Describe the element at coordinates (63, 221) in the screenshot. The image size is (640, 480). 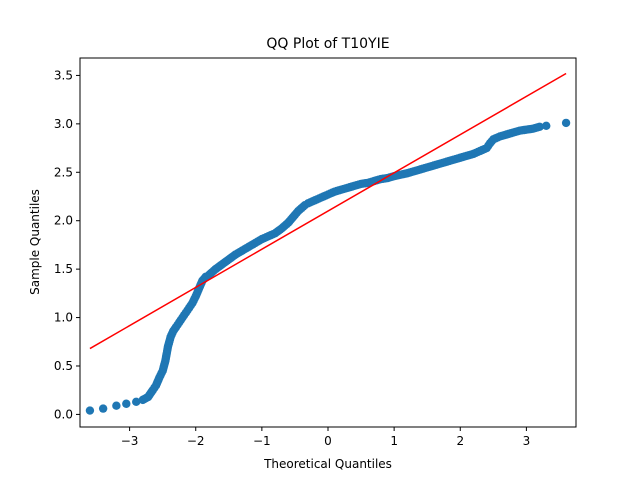
I see `y-tick-label: 2.0` at that location.